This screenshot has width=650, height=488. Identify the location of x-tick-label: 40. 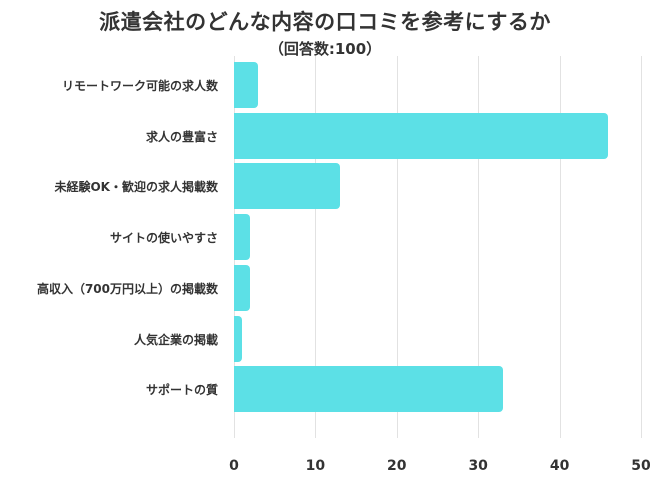
(559, 466).